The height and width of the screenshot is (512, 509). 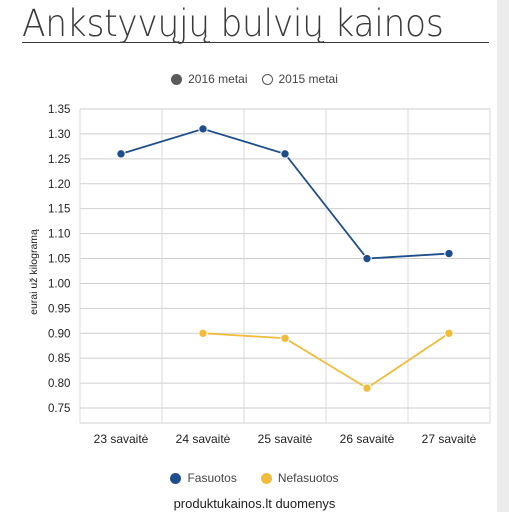 What do you see at coordinates (176, 478) in the screenshot?
I see `fasuotos-dot-icon` at bounding box center [176, 478].